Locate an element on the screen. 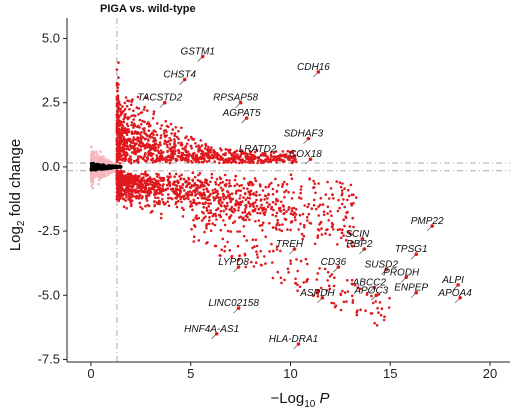 The width and height of the screenshot is (520, 410). data-point-1987 is located at coordinates (268, 206).